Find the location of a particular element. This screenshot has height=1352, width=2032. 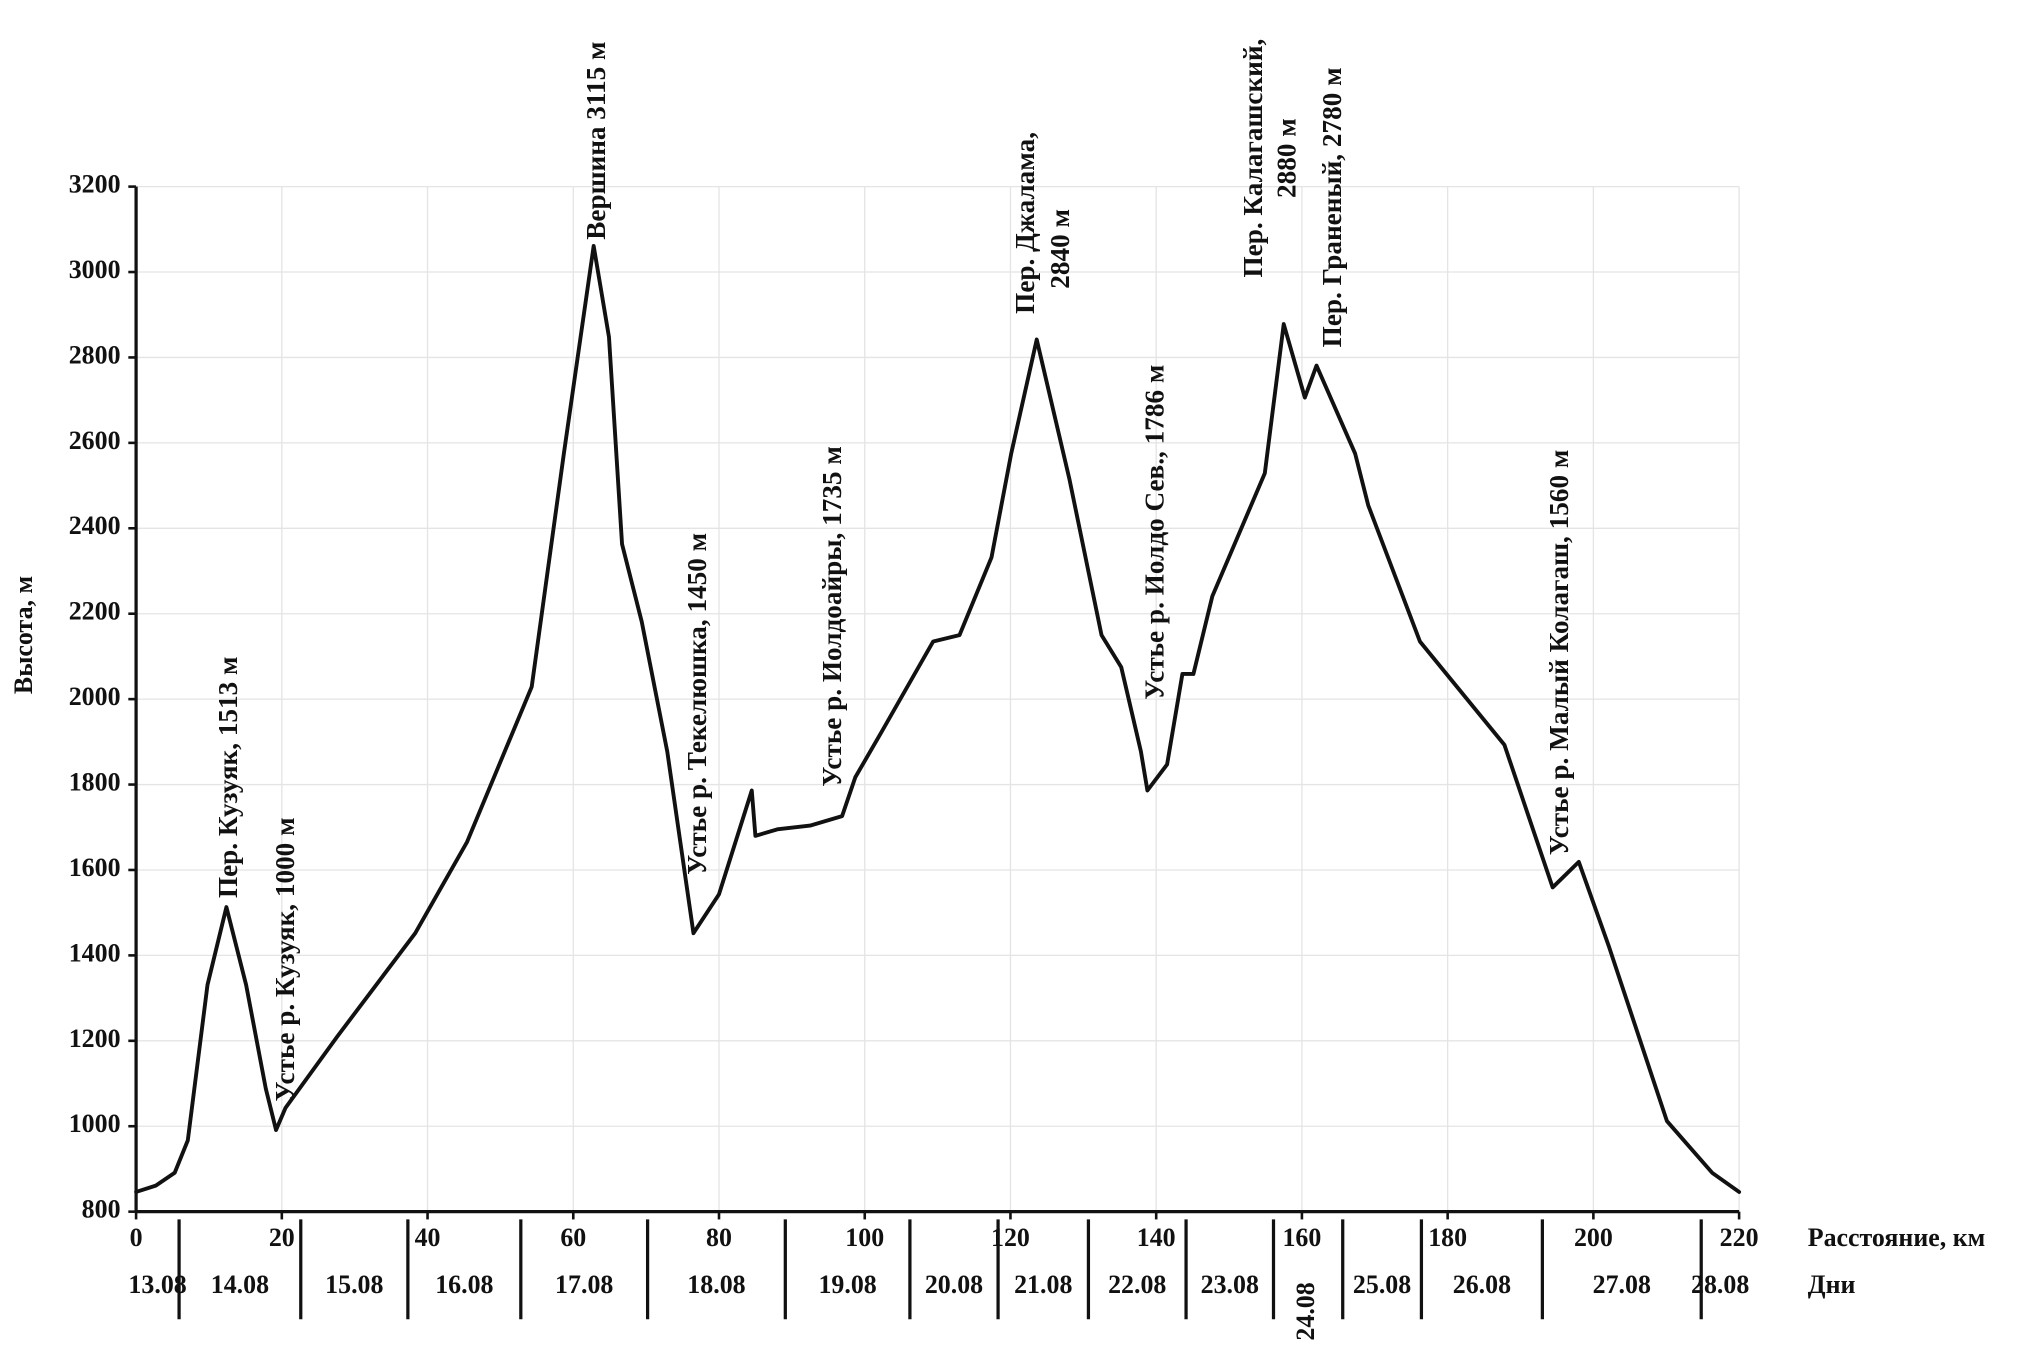

y-tick-label: 3200 is located at coordinates (95, 184).